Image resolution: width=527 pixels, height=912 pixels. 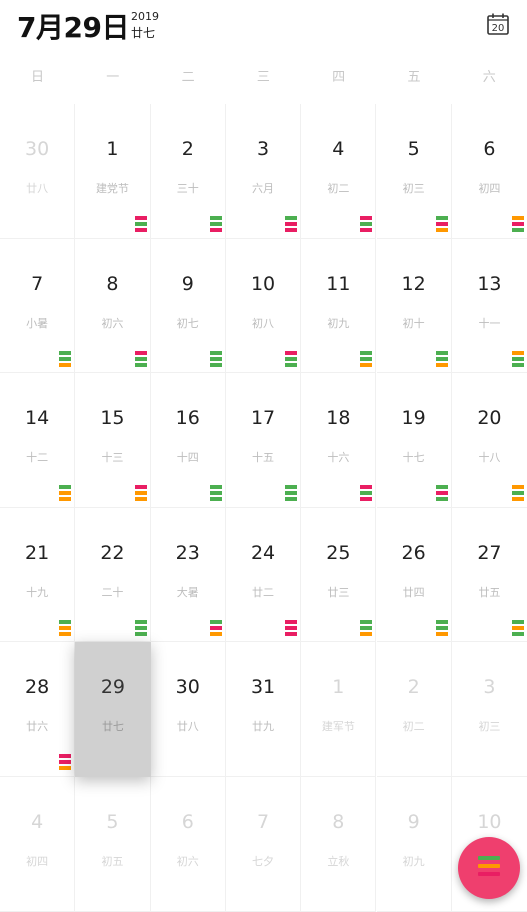 What do you see at coordinates (263, 283) in the screenshot?
I see `day-number: 10` at bounding box center [263, 283].